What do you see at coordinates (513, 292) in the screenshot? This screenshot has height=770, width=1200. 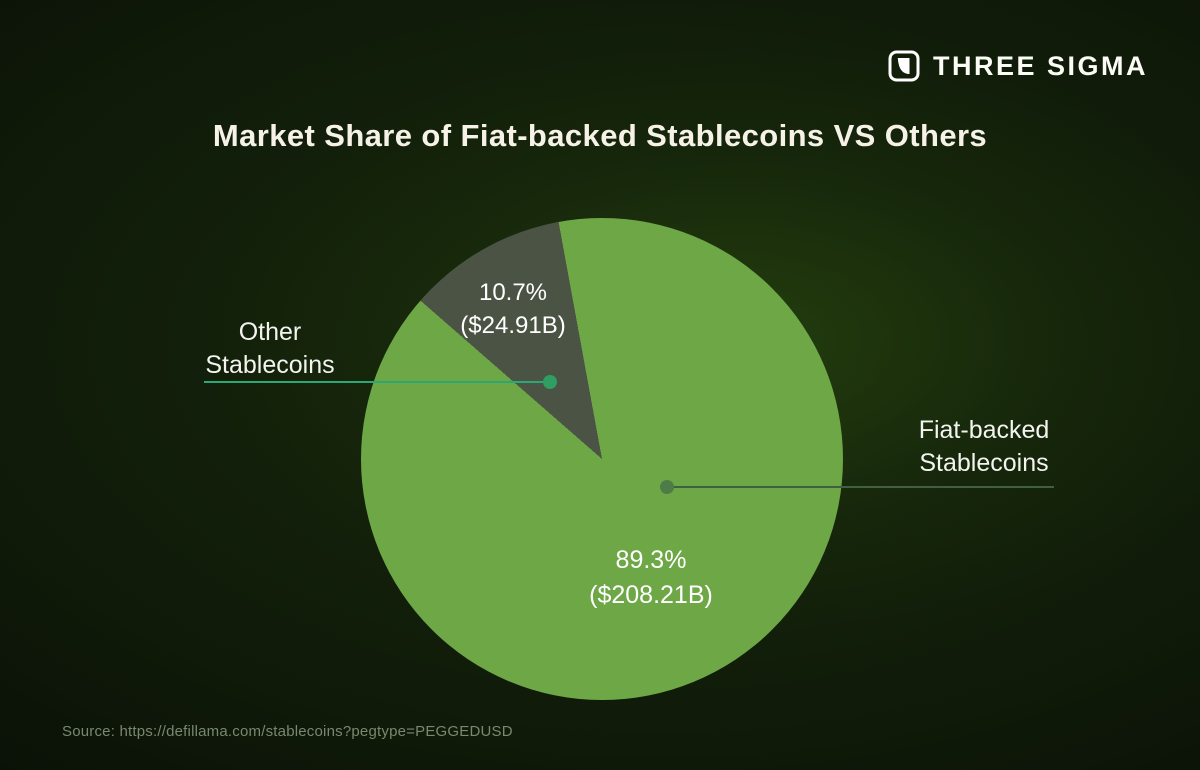 I see `other-percent-value: 10.7%` at bounding box center [513, 292].